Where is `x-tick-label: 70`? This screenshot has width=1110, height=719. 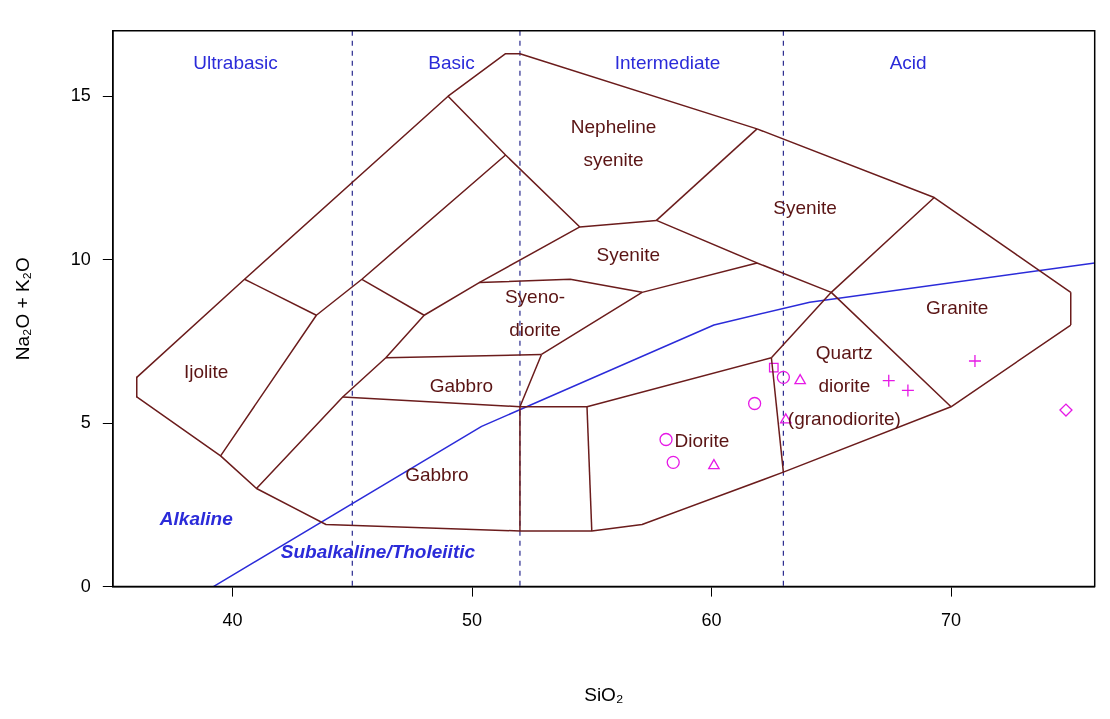
x-tick-label: 70 is located at coordinates (951, 620).